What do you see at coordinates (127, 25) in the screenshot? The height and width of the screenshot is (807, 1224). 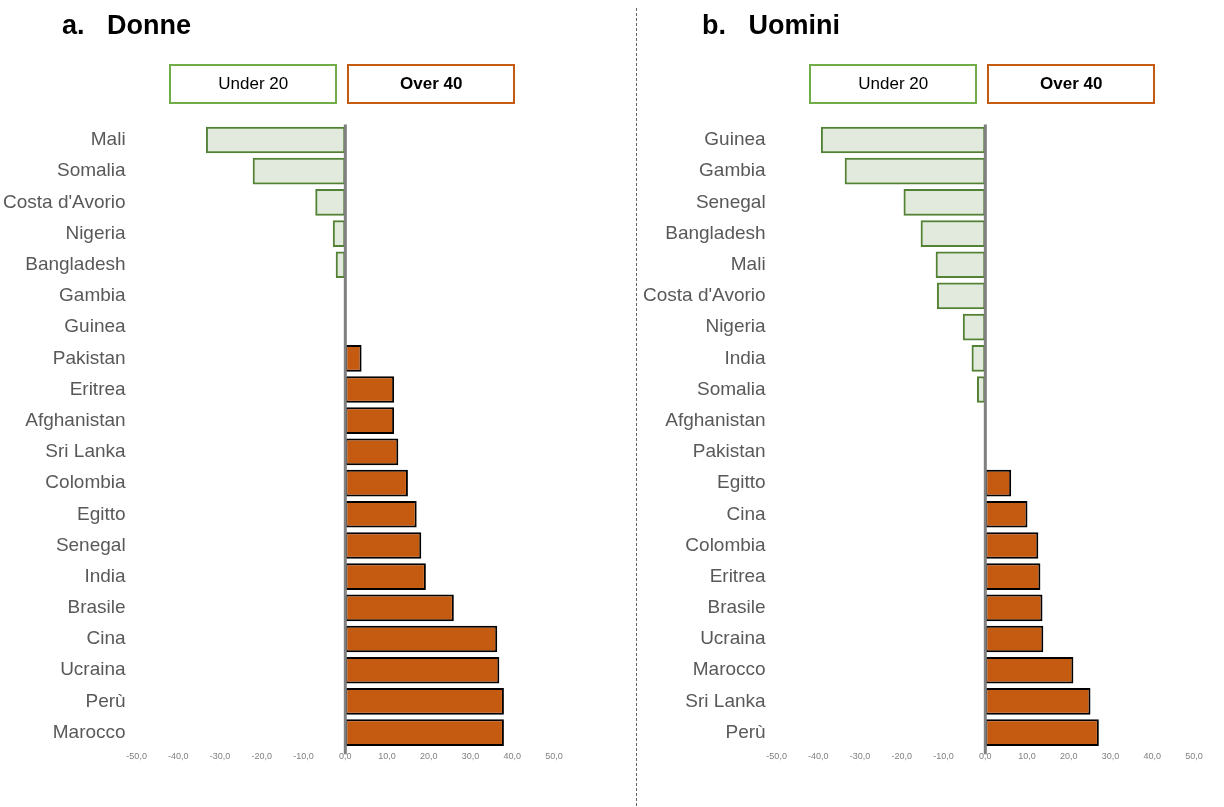 I see `chart-title: a. Donne` at bounding box center [127, 25].